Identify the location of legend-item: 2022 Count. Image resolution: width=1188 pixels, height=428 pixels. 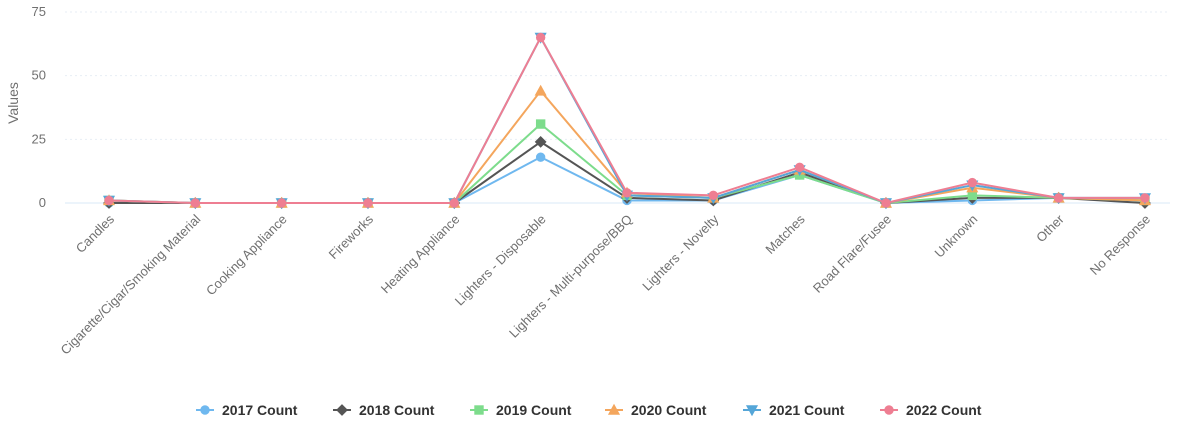
(931, 410).